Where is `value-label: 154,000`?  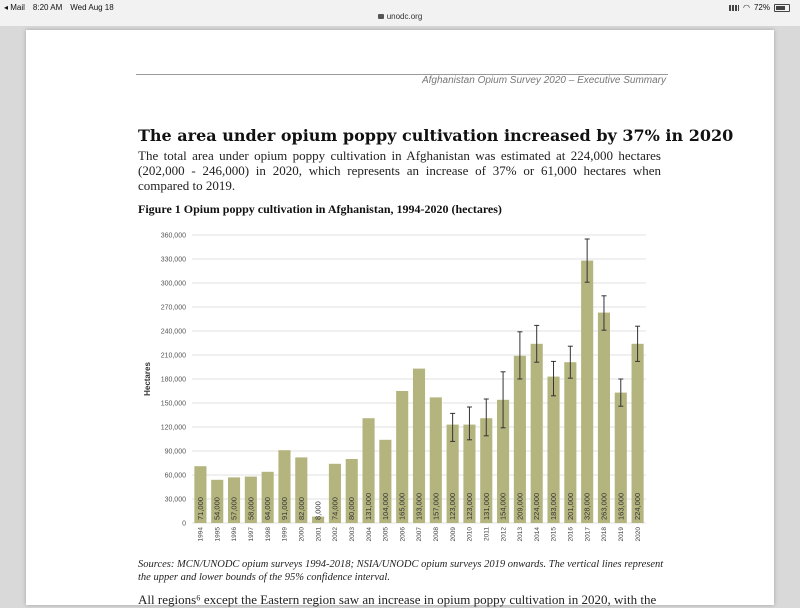 value-label: 154,000 is located at coordinates (503, 506).